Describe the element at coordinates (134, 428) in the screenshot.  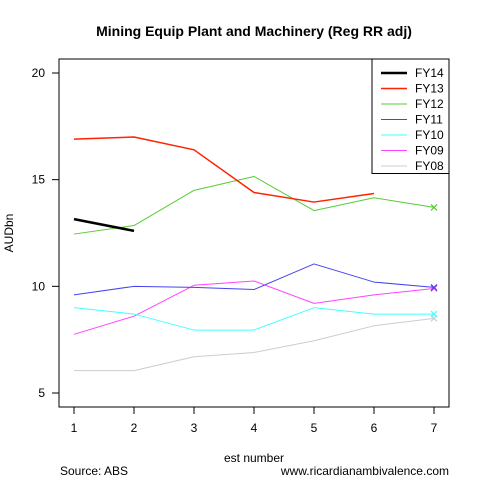
I see `x-tick-label: 2` at that location.